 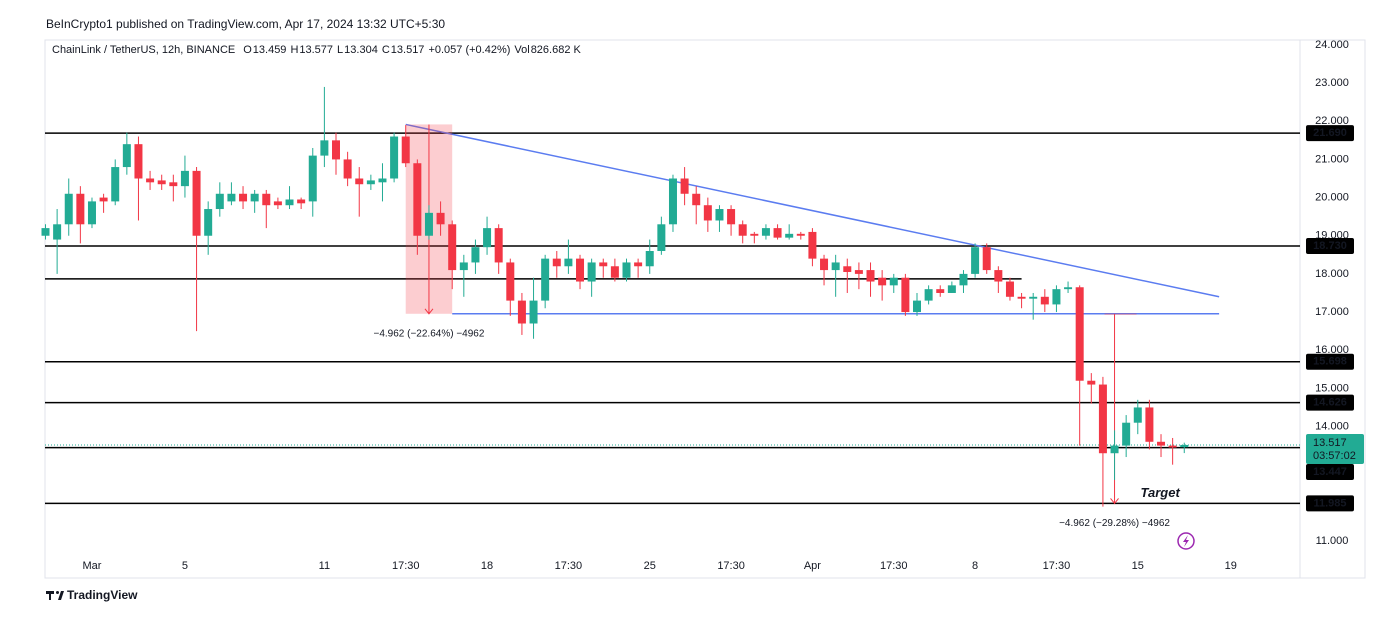 I want to click on y-tick-label: 22.000, so click(x=1332, y=121).